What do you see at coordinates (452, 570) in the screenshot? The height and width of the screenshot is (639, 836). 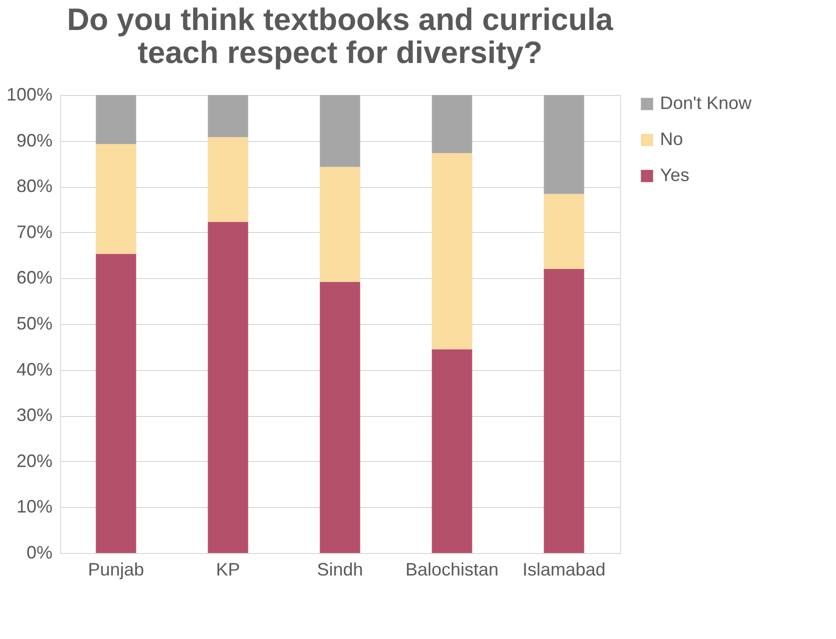 I see `x-tick-label: Balochistan` at bounding box center [452, 570].